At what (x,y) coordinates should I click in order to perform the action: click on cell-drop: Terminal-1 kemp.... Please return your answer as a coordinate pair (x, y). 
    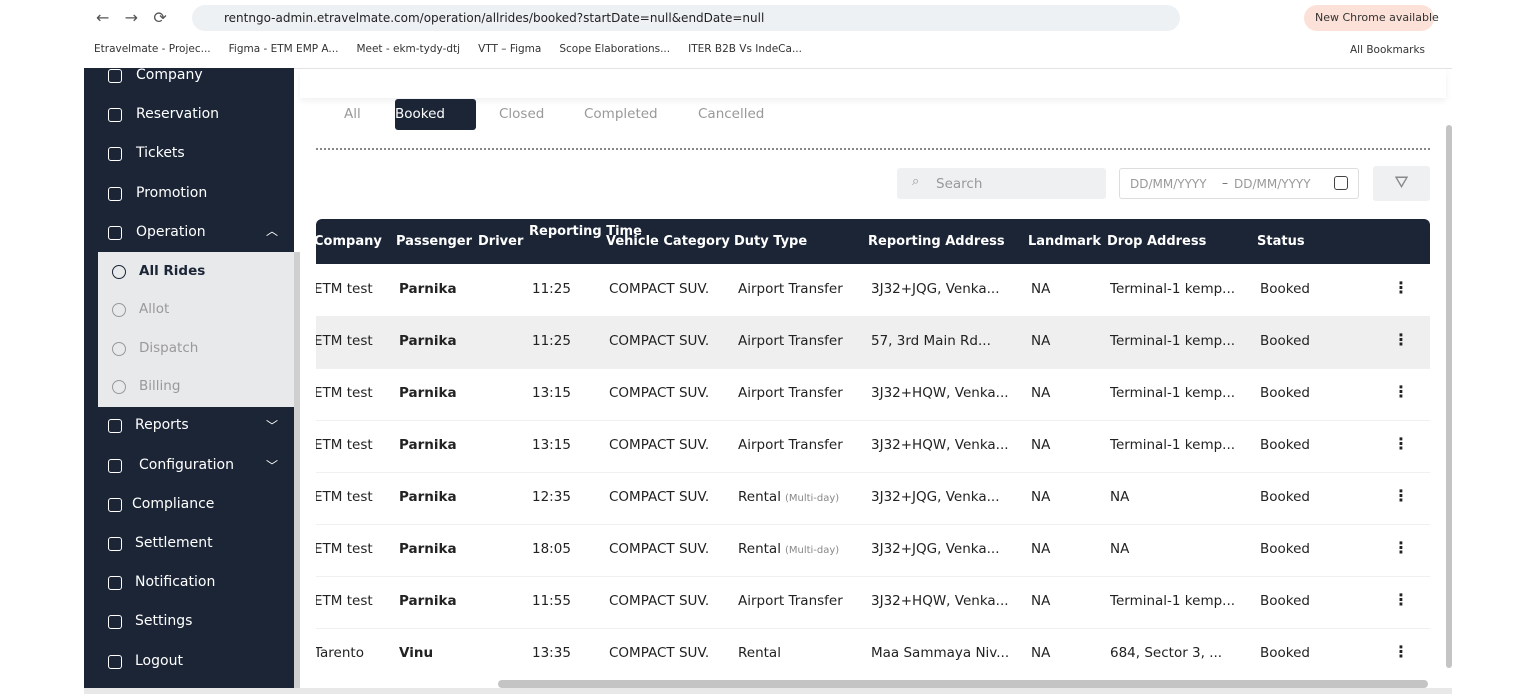
    Looking at the image, I should click on (1173, 445).